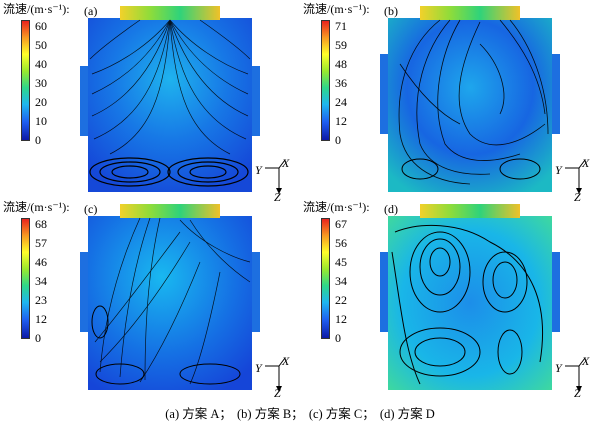  Describe the element at coordinates (198, 414) in the screenshot. I see `caption-a: (a) 方案 A；` at that location.